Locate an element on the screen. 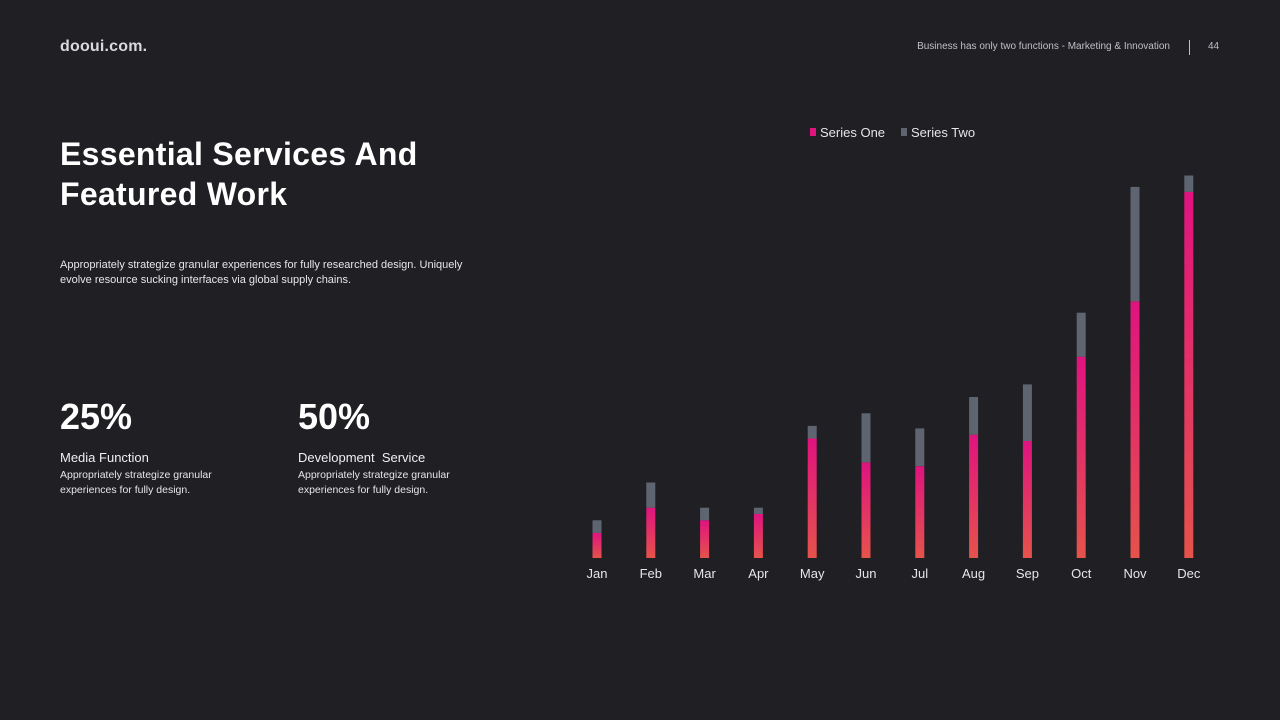 The width and height of the screenshot is (1280, 720). x-tick-label: Aug is located at coordinates (973, 573).